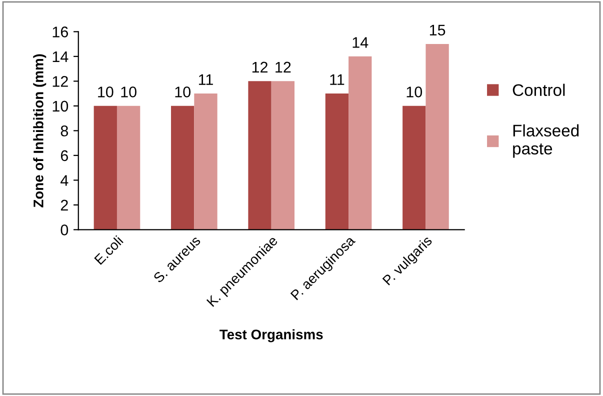 The width and height of the screenshot is (603, 396). I want to click on y-tick-label: 12, so click(60, 81).